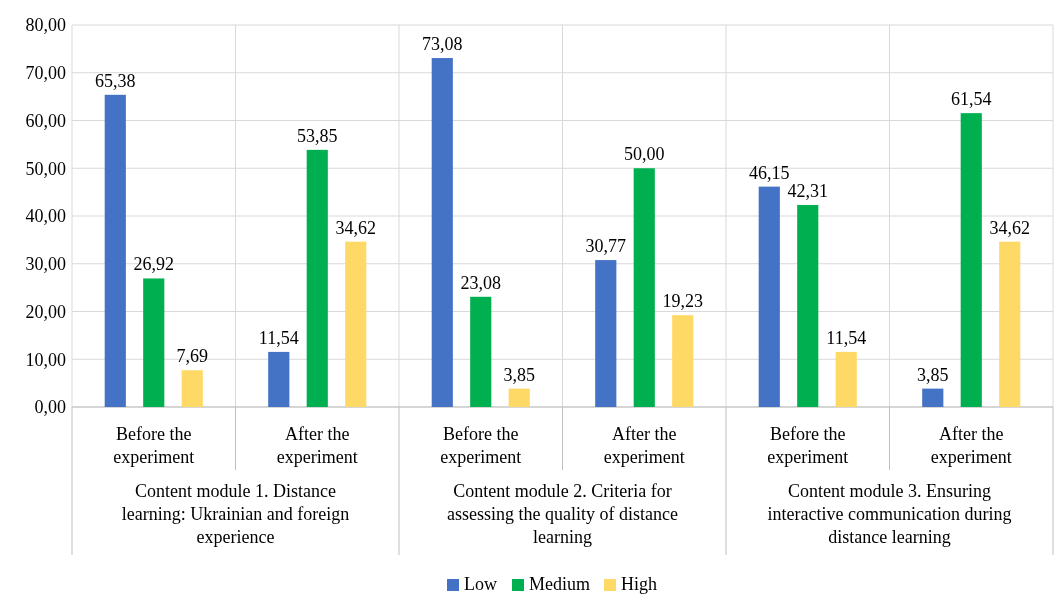  Describe the element at coordinates (45, 359) in the screenshot. I see `y-tick-label: 10,00` at that location.